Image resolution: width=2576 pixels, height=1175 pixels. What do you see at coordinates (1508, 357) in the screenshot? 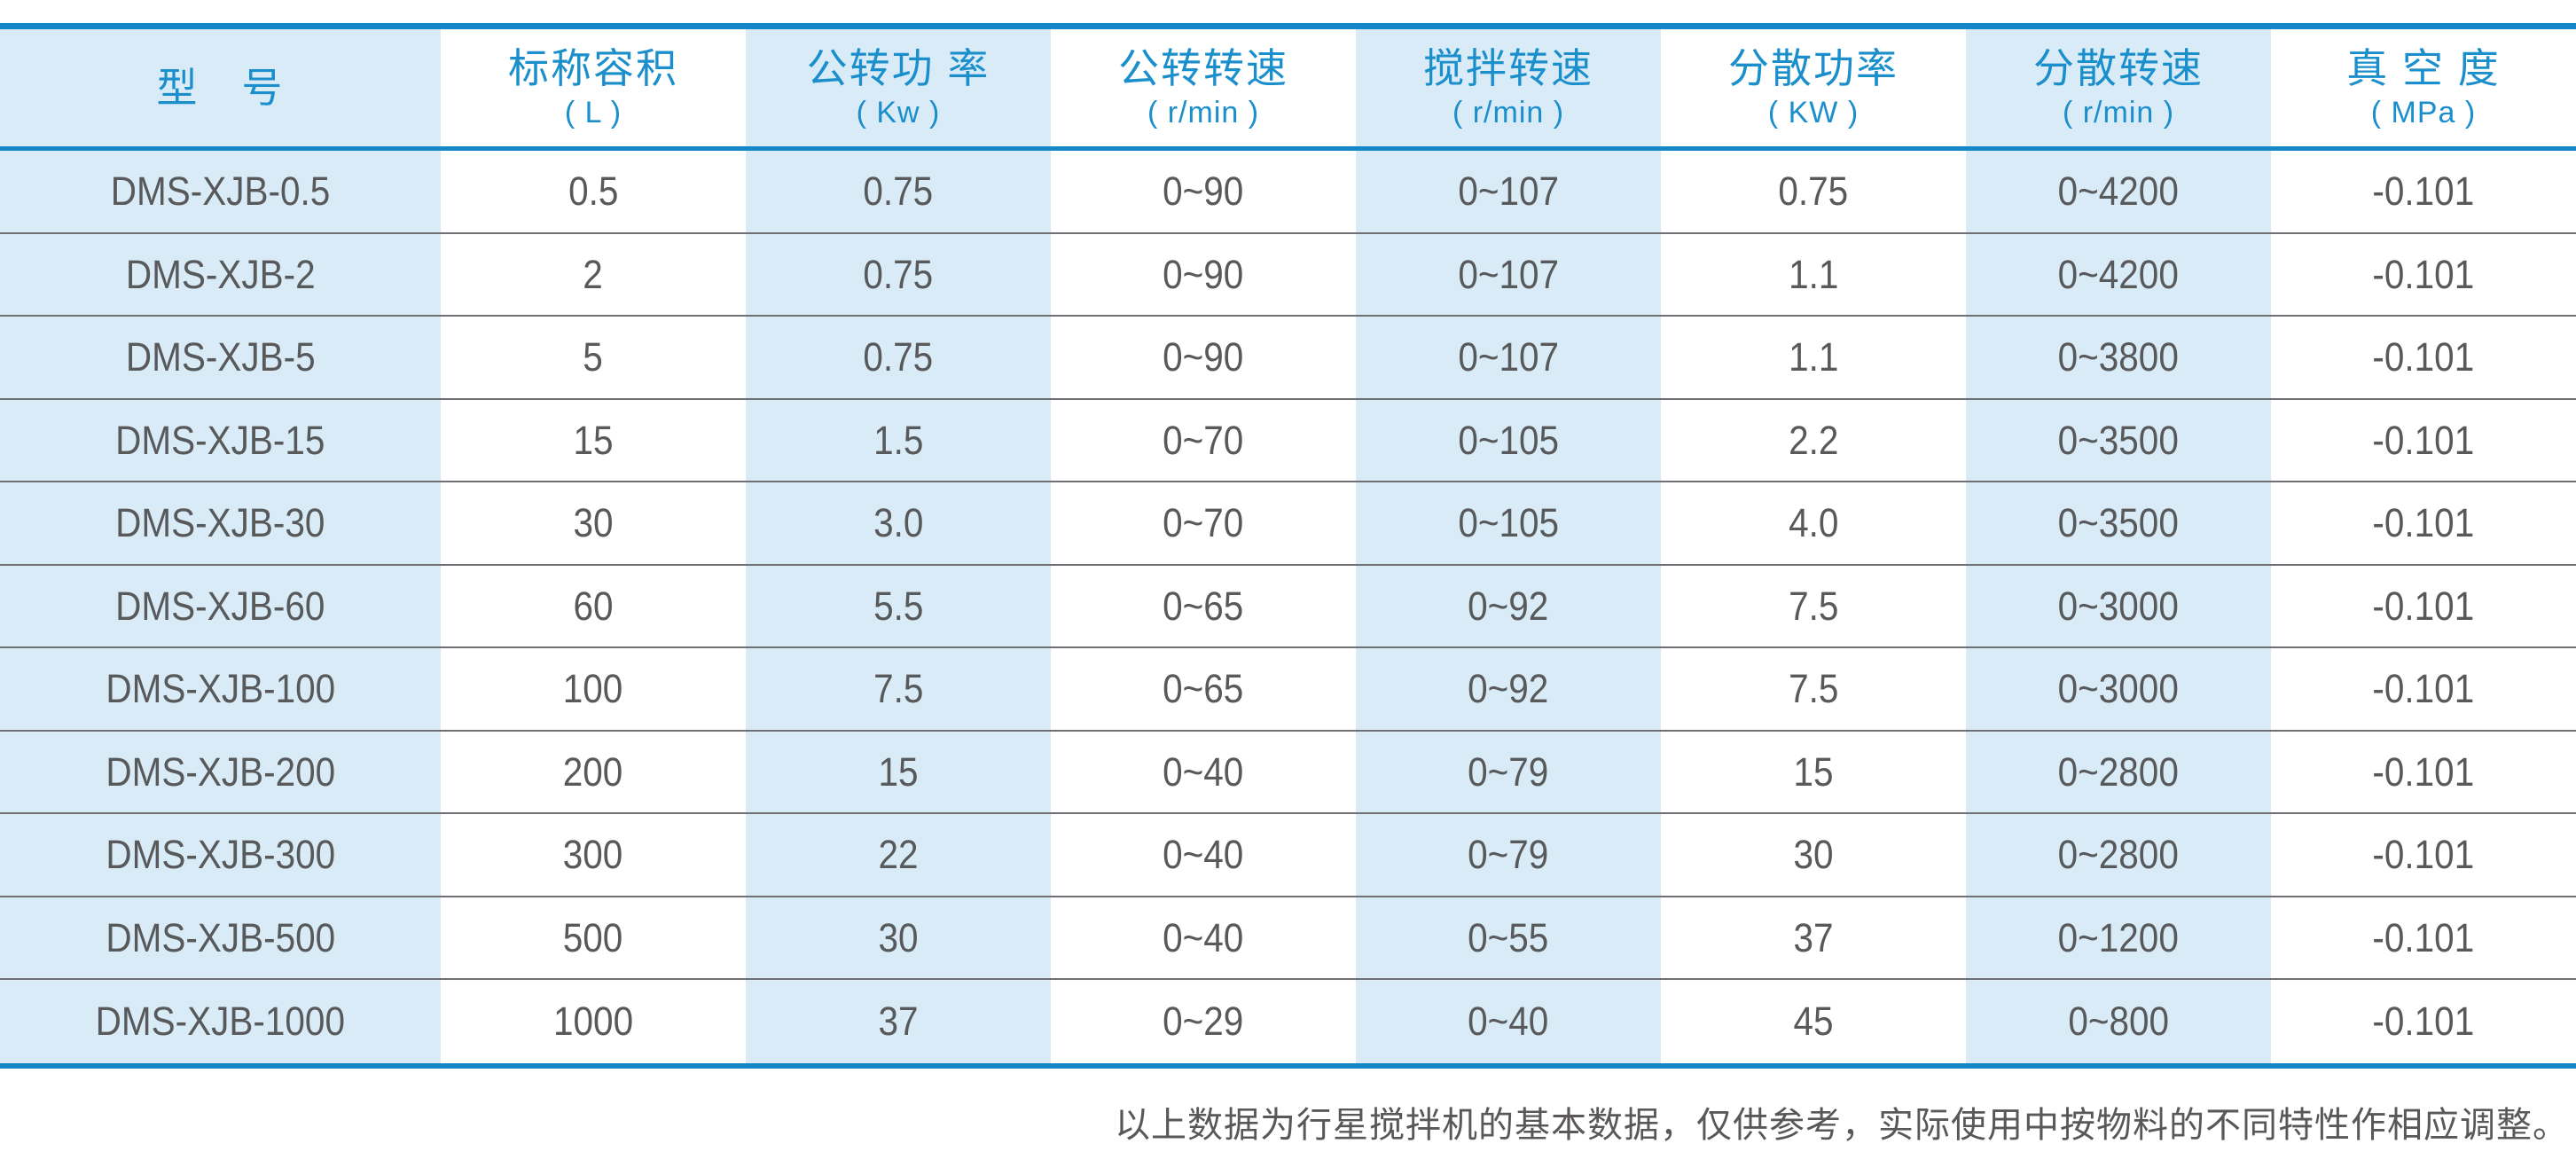
I see `cell-stir-speed: 0~107` at bounding box center [1508, 357].